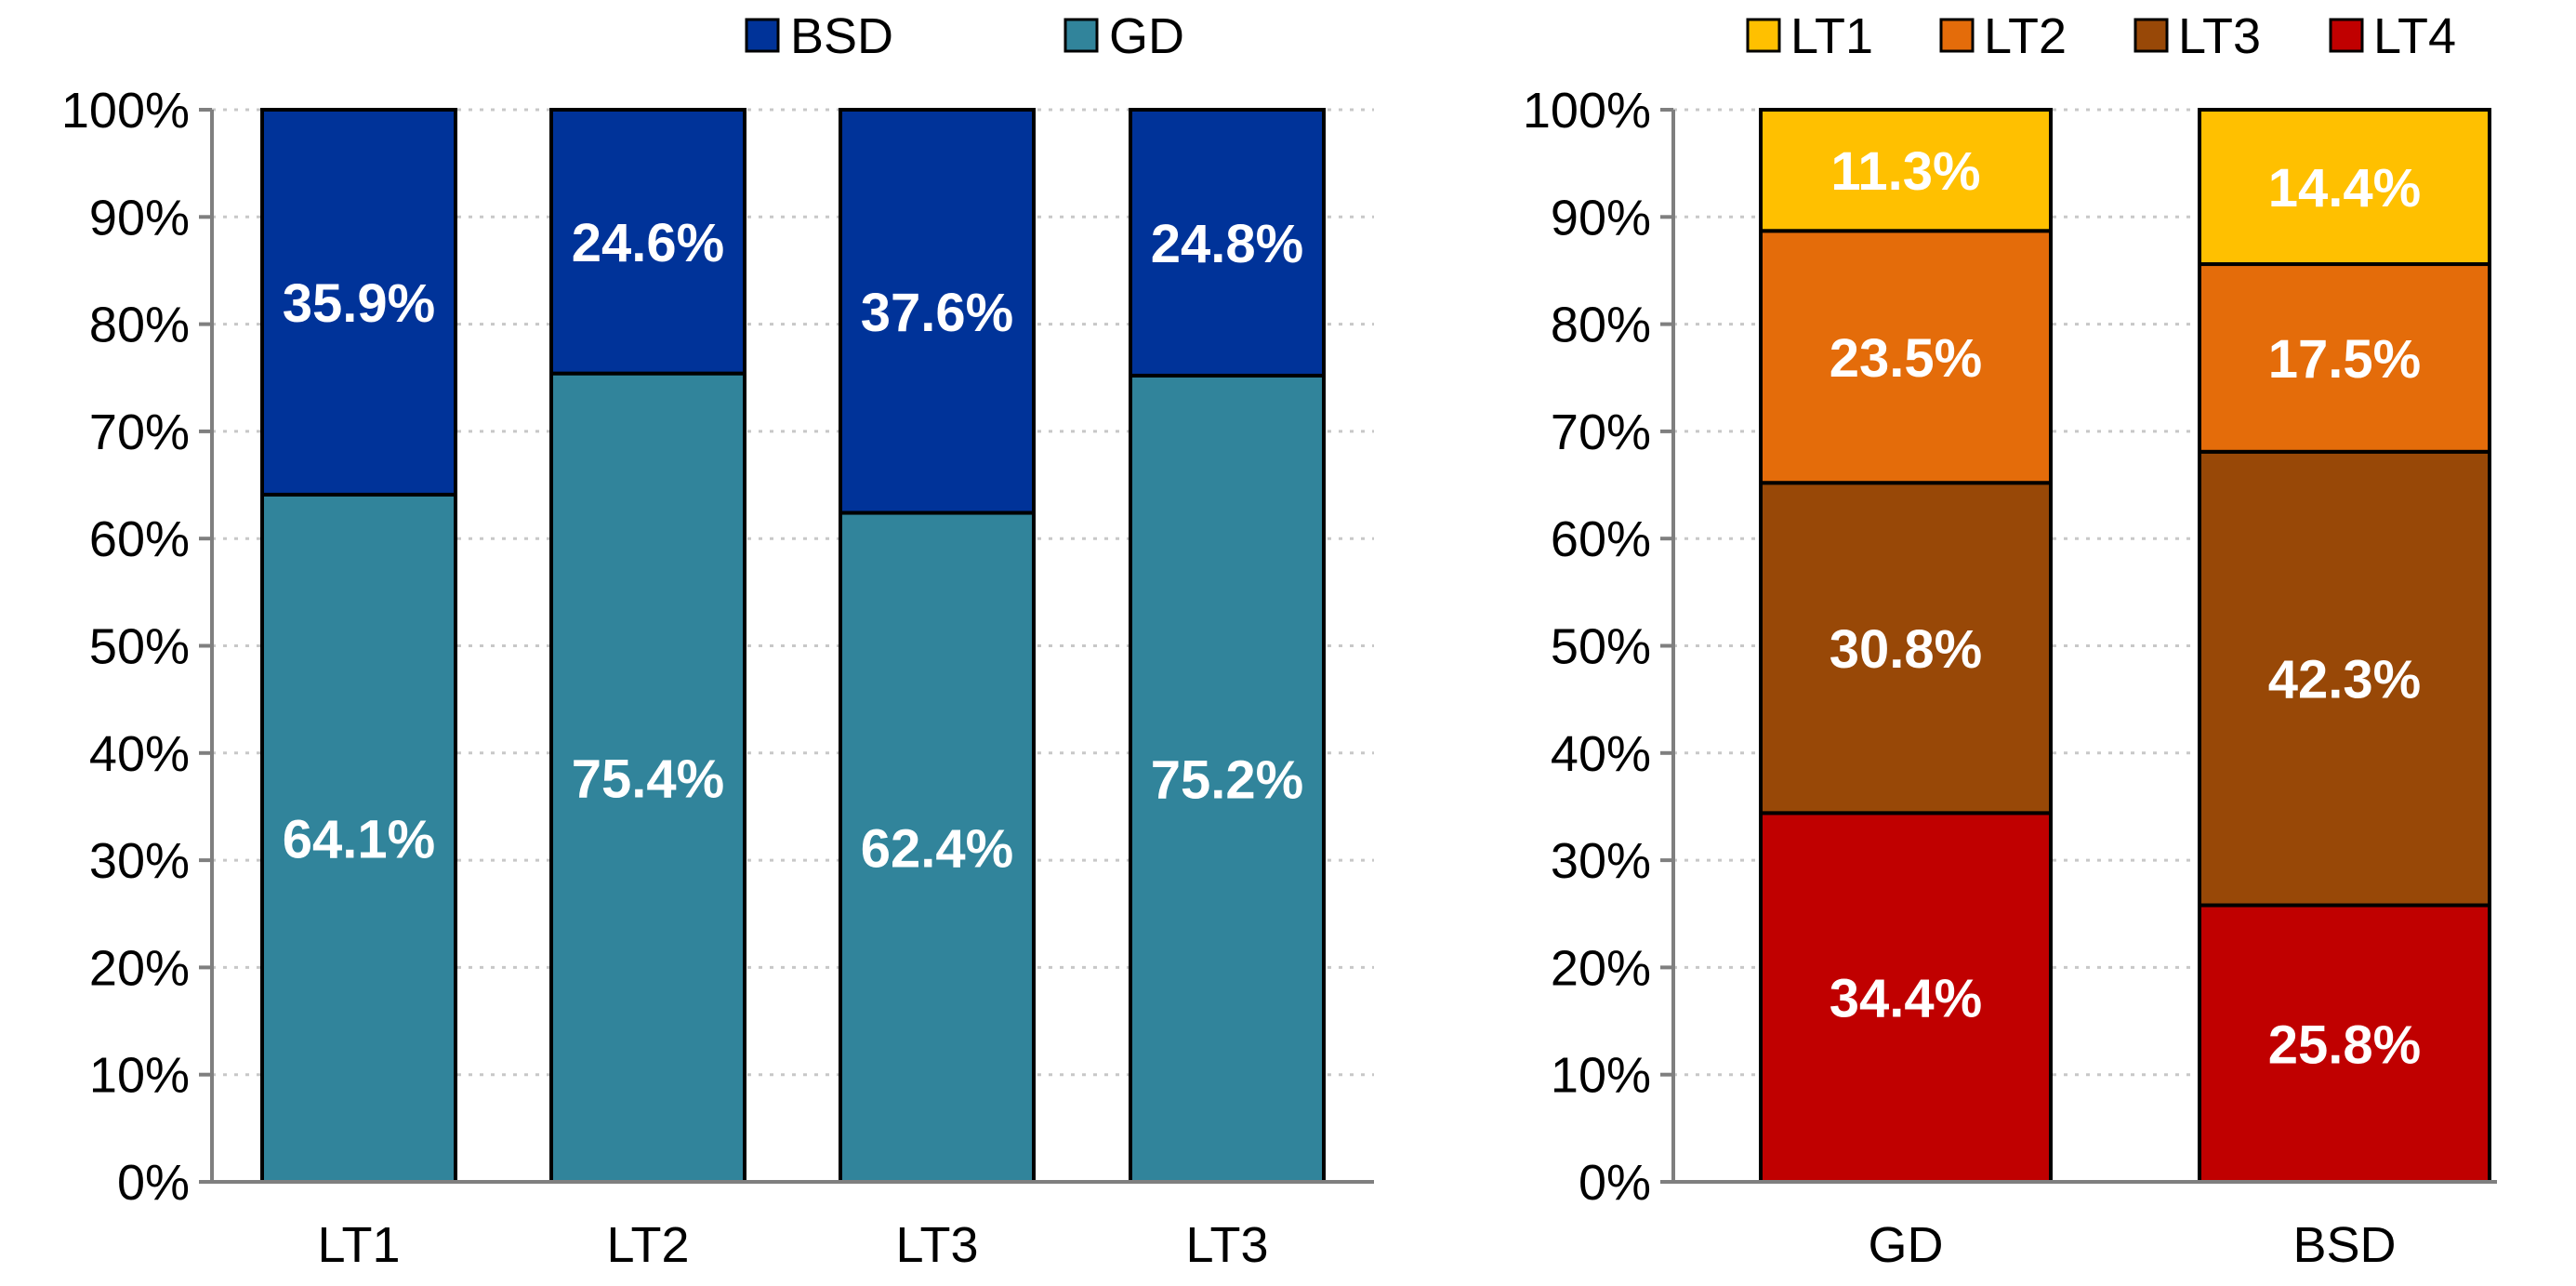 This screenshot has height=1286, width=2576. I want to click on legend-label-bsd: BSD, so click(841, 36).